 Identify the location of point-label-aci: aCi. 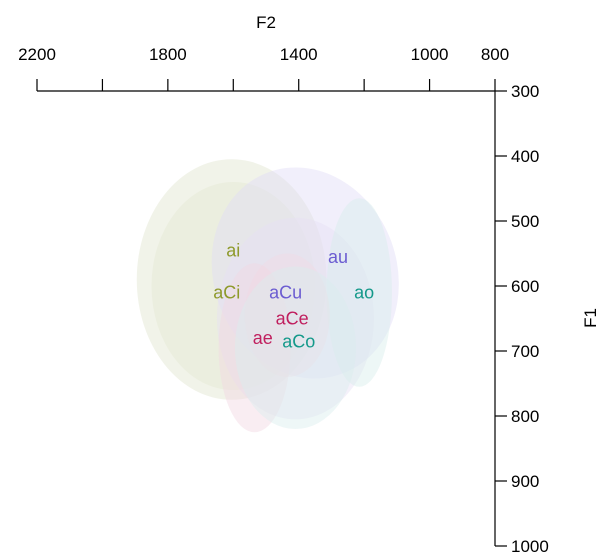
(226, 293).